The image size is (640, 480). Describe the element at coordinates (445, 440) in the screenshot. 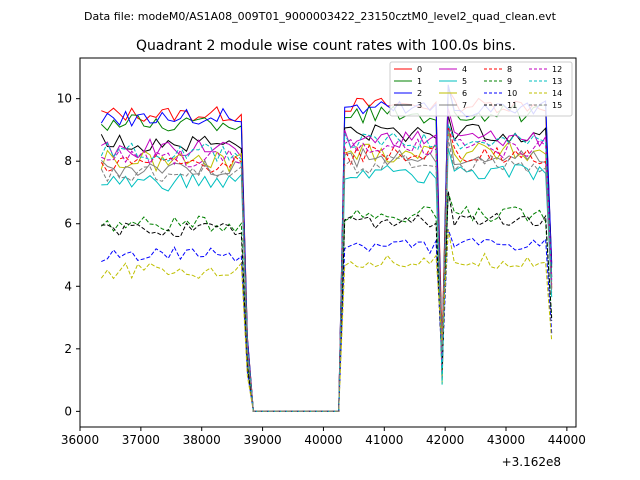

I see `x-tick-label: 42000` at that location.